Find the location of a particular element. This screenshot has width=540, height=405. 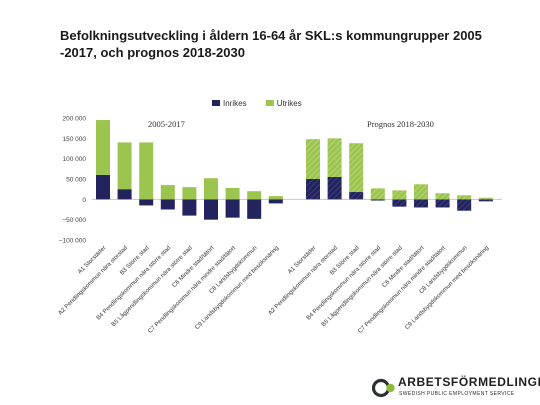

logo-name: ARBETSFÖRMEDLINGEN is located at coordinates (469, 382).